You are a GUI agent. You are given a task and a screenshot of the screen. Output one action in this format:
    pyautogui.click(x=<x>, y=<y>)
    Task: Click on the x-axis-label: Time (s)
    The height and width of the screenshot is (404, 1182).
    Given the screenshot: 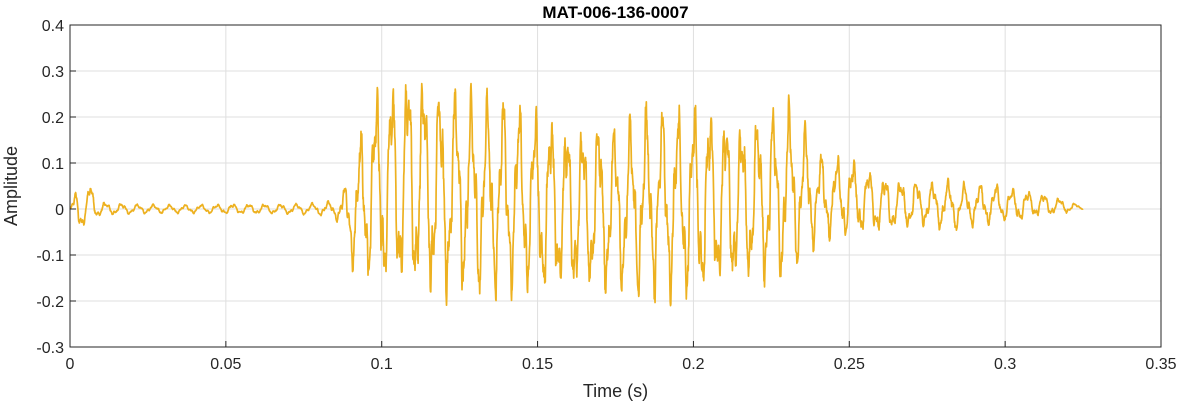 What is the action you would take?
    pyautogui.click(x=615, y=391)
    